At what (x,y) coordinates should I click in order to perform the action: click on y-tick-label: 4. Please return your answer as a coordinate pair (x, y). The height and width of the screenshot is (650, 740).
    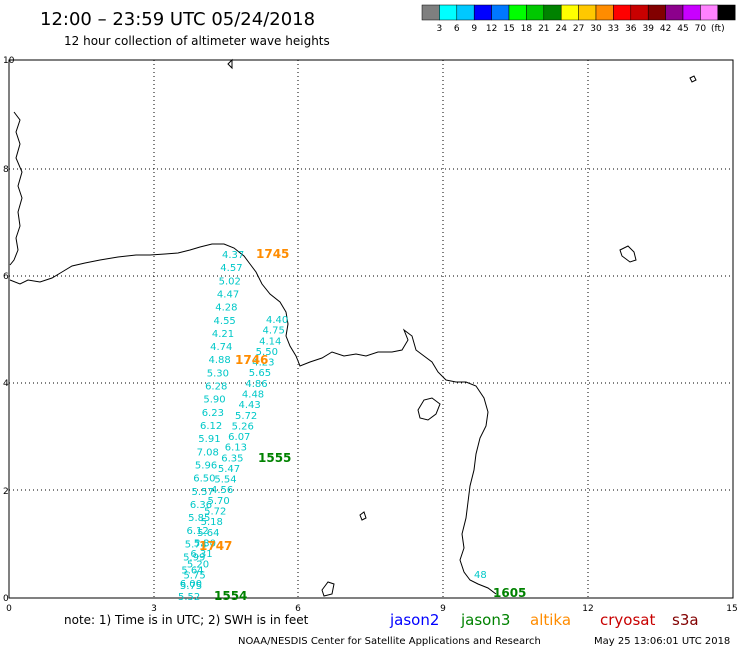
    Looking at the image, I should click on (6, 384).